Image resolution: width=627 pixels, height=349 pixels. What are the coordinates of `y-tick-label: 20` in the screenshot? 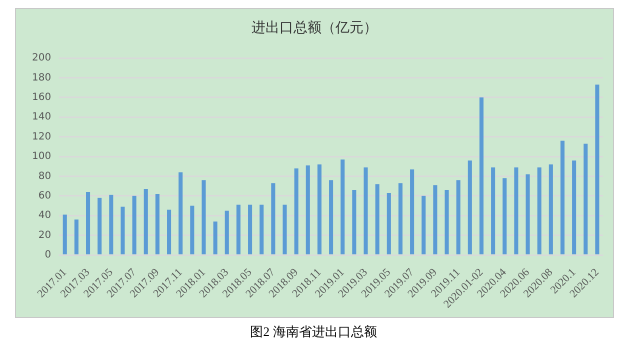 It's located at (45, 235).